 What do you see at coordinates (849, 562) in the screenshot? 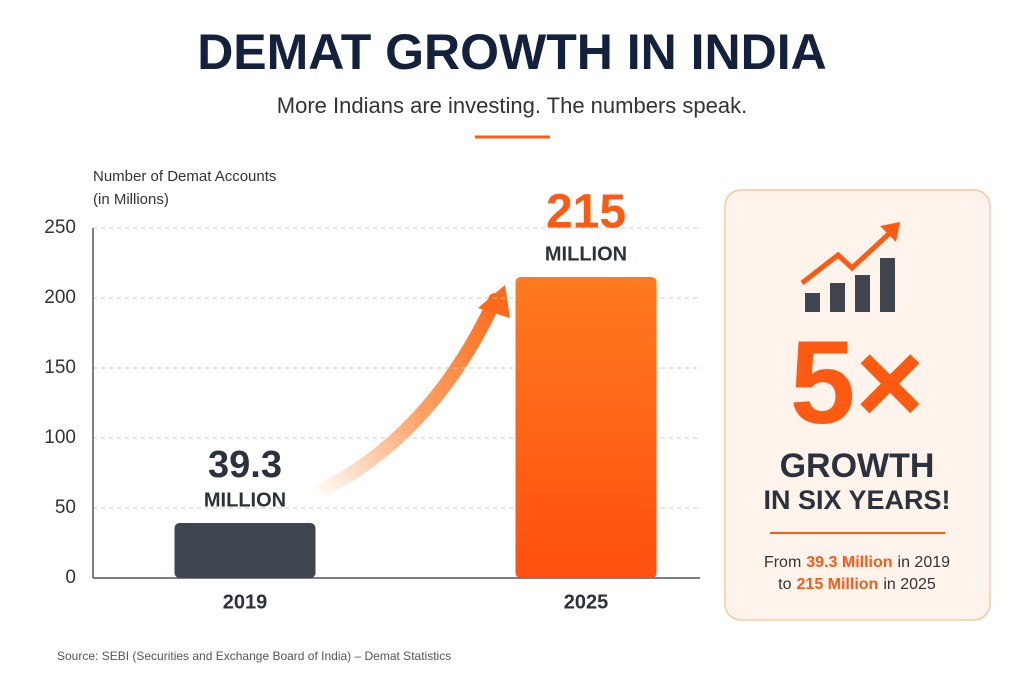
I see `panel-note-part: 39.3 Million` at bounding box center [849, 562].